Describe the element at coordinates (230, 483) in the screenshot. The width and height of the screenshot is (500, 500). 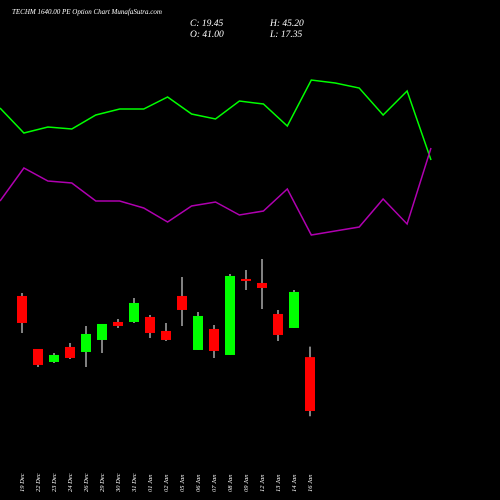
I see `x-tick-label: 08 Jan` at that location.